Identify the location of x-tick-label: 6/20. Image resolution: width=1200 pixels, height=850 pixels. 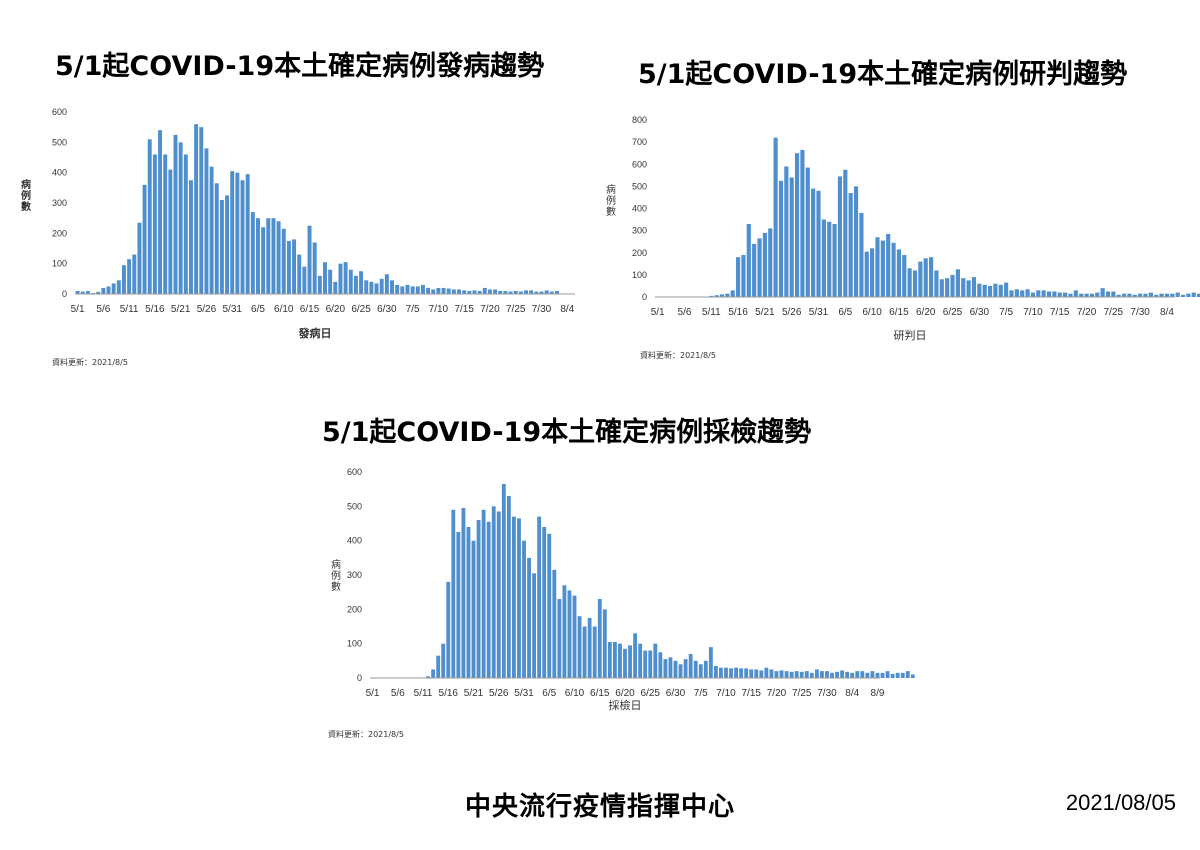
(625, 693).